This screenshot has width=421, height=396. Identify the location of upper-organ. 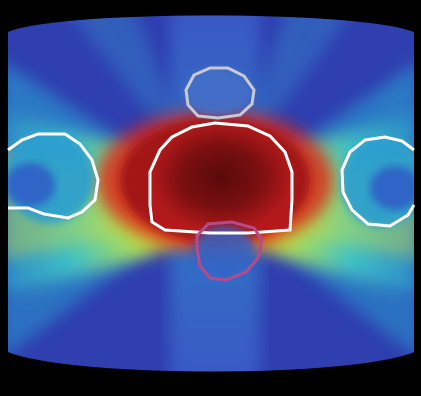
(220, 93).